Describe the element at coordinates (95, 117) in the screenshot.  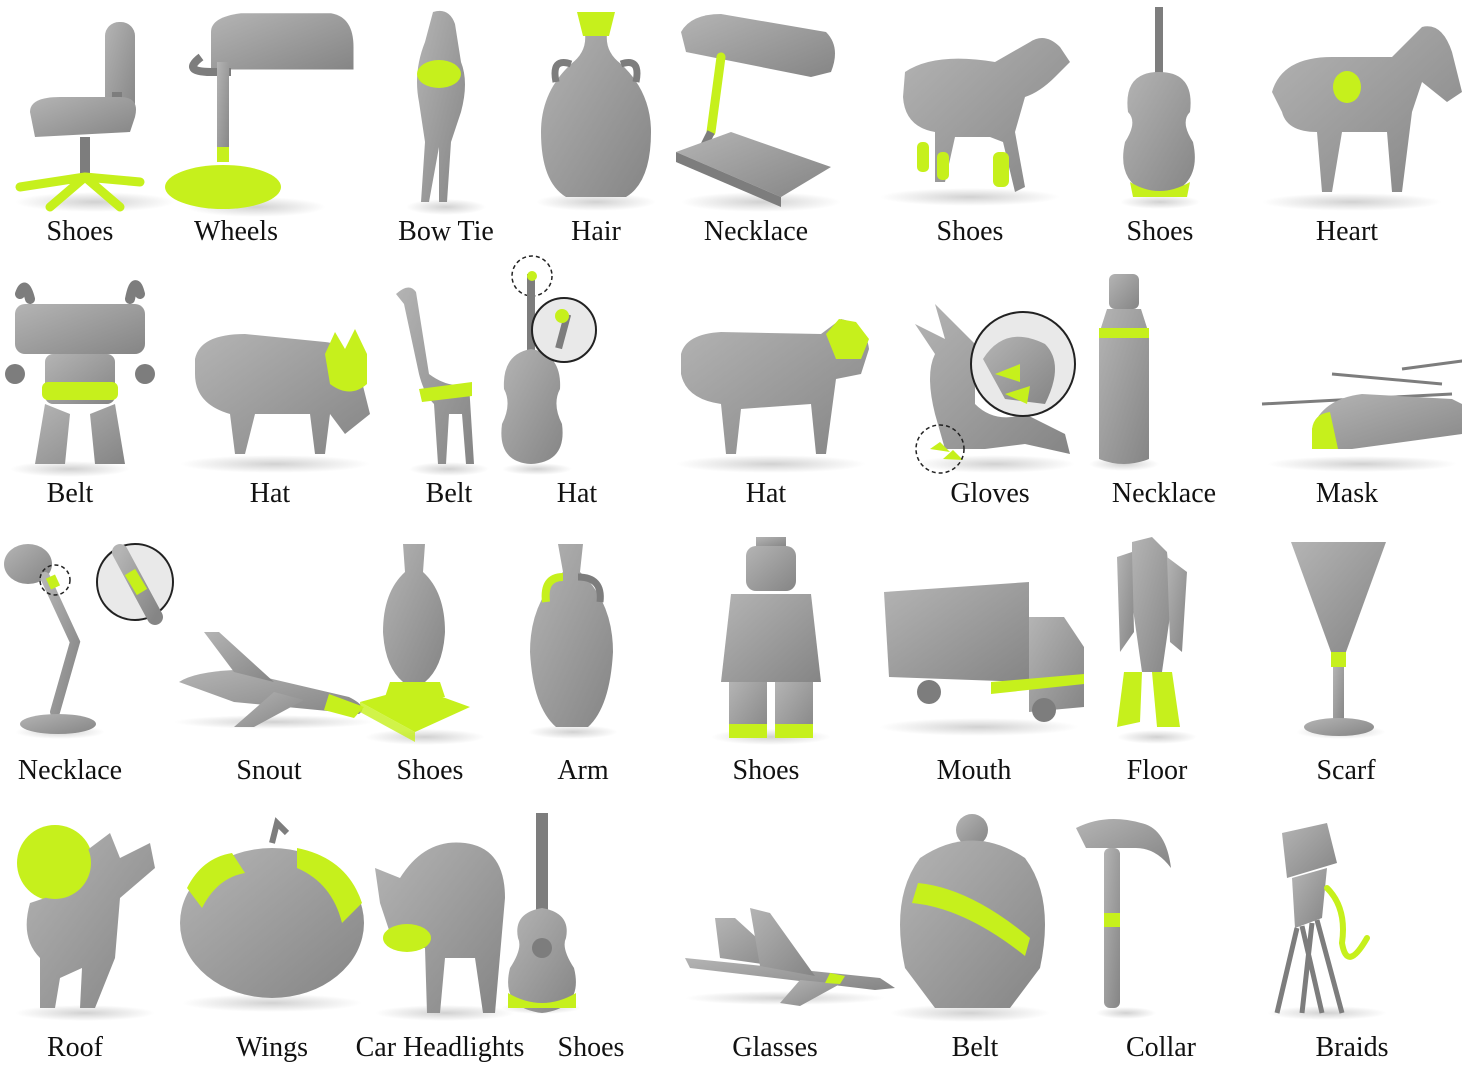
I see `shape-office-chair` at that location.